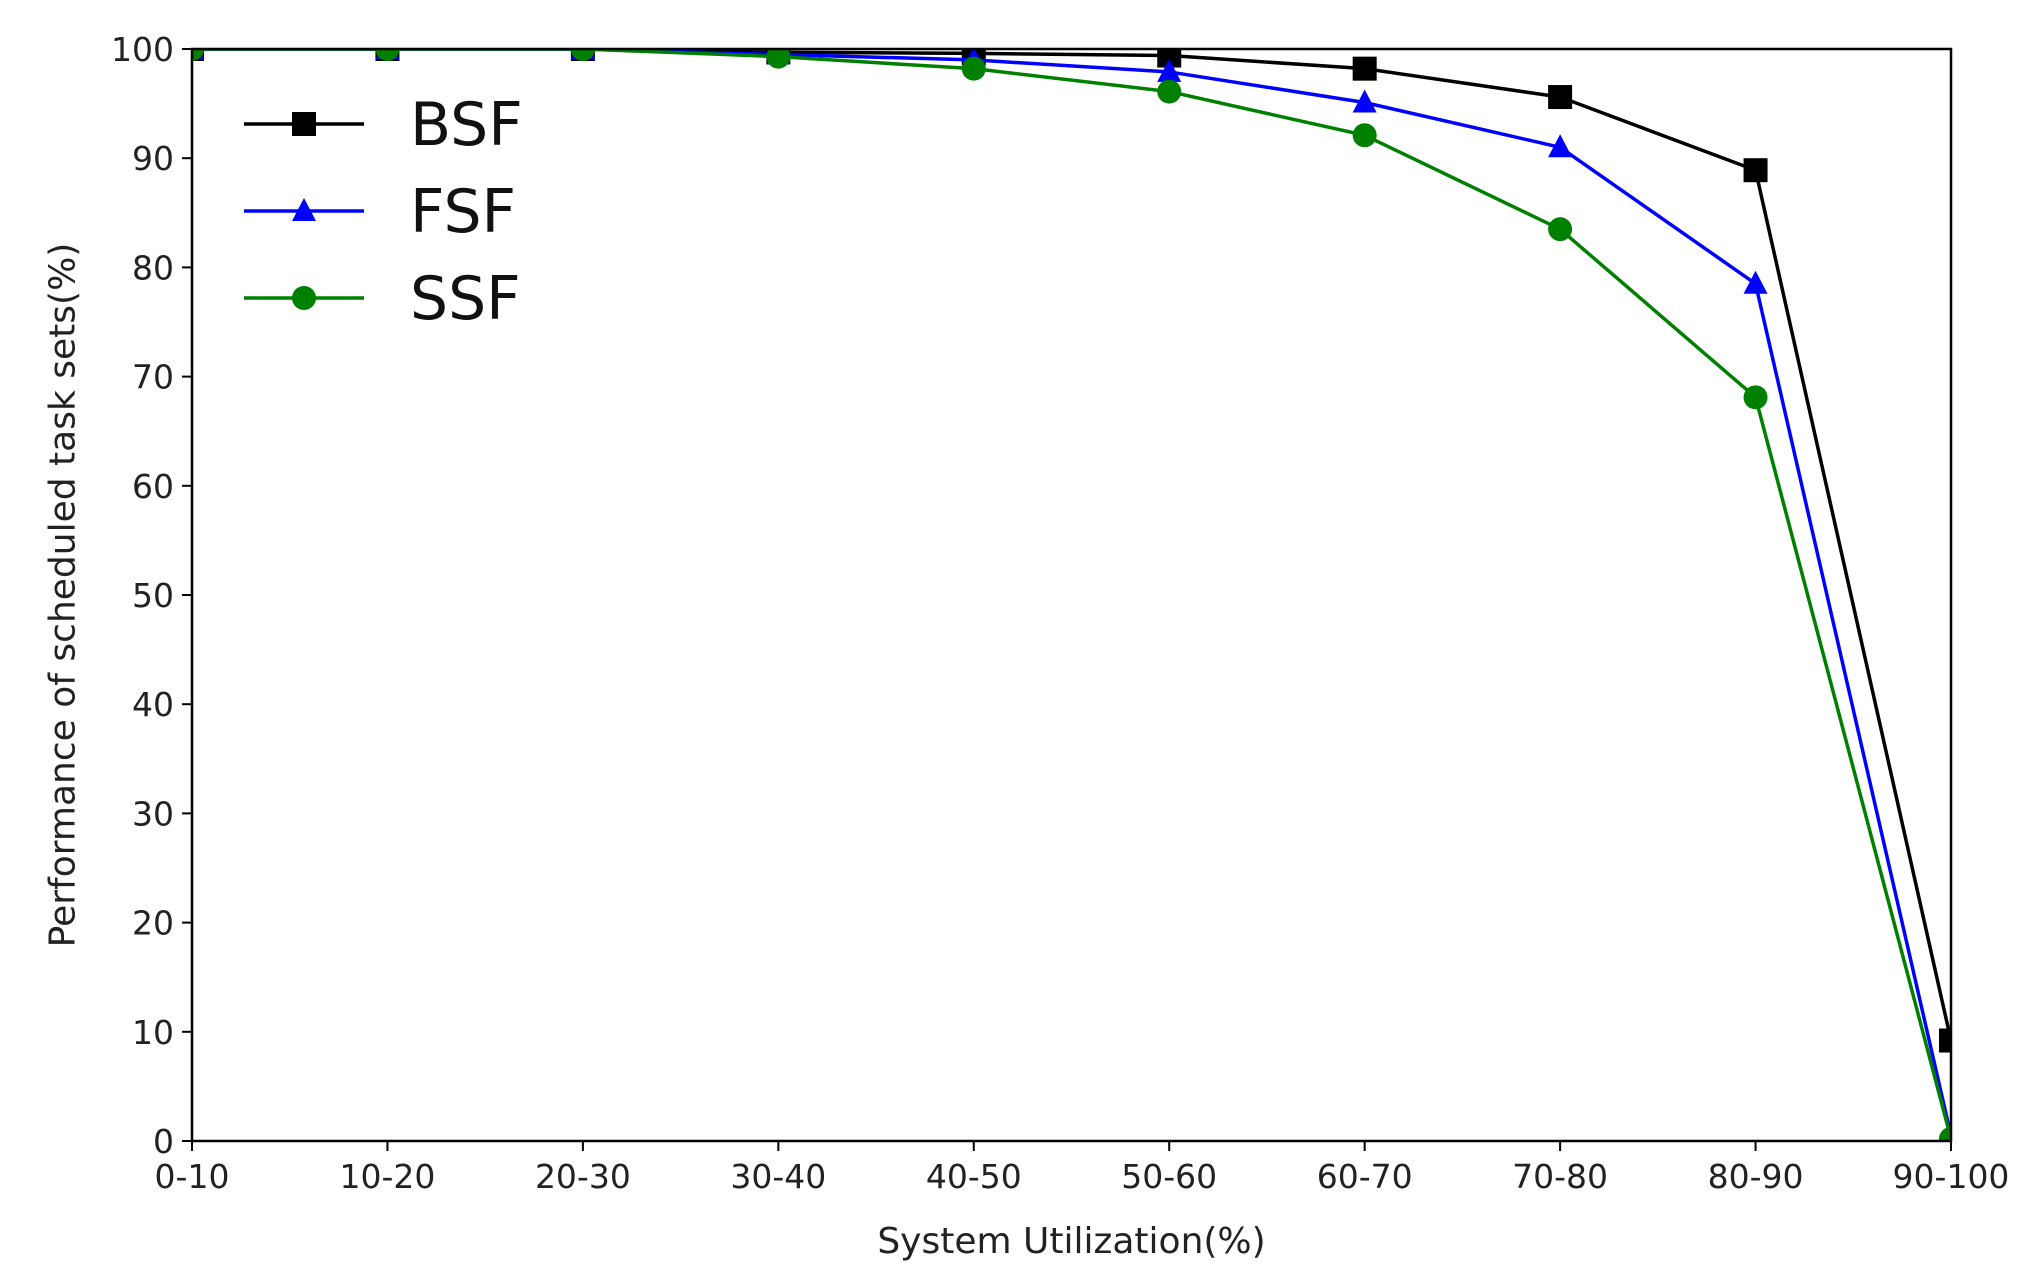 The image size is (2036, 1283). I want to click on legend-label-fsf: FSF, so click(463, 212).